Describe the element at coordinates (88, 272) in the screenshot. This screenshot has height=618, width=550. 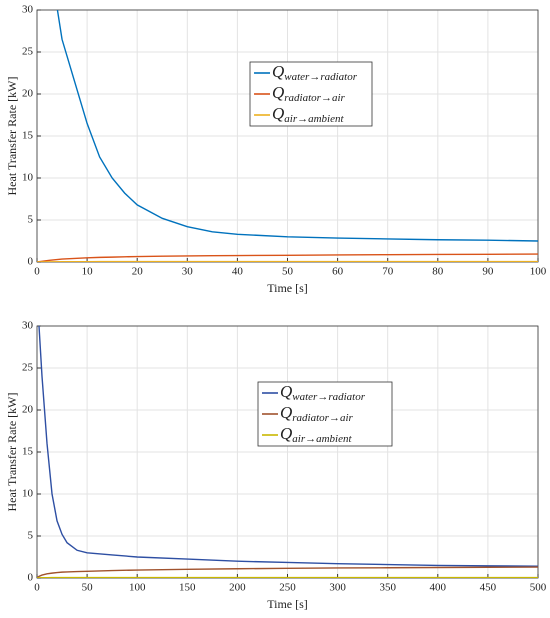
I see `x-tick-label: 10` at that location.